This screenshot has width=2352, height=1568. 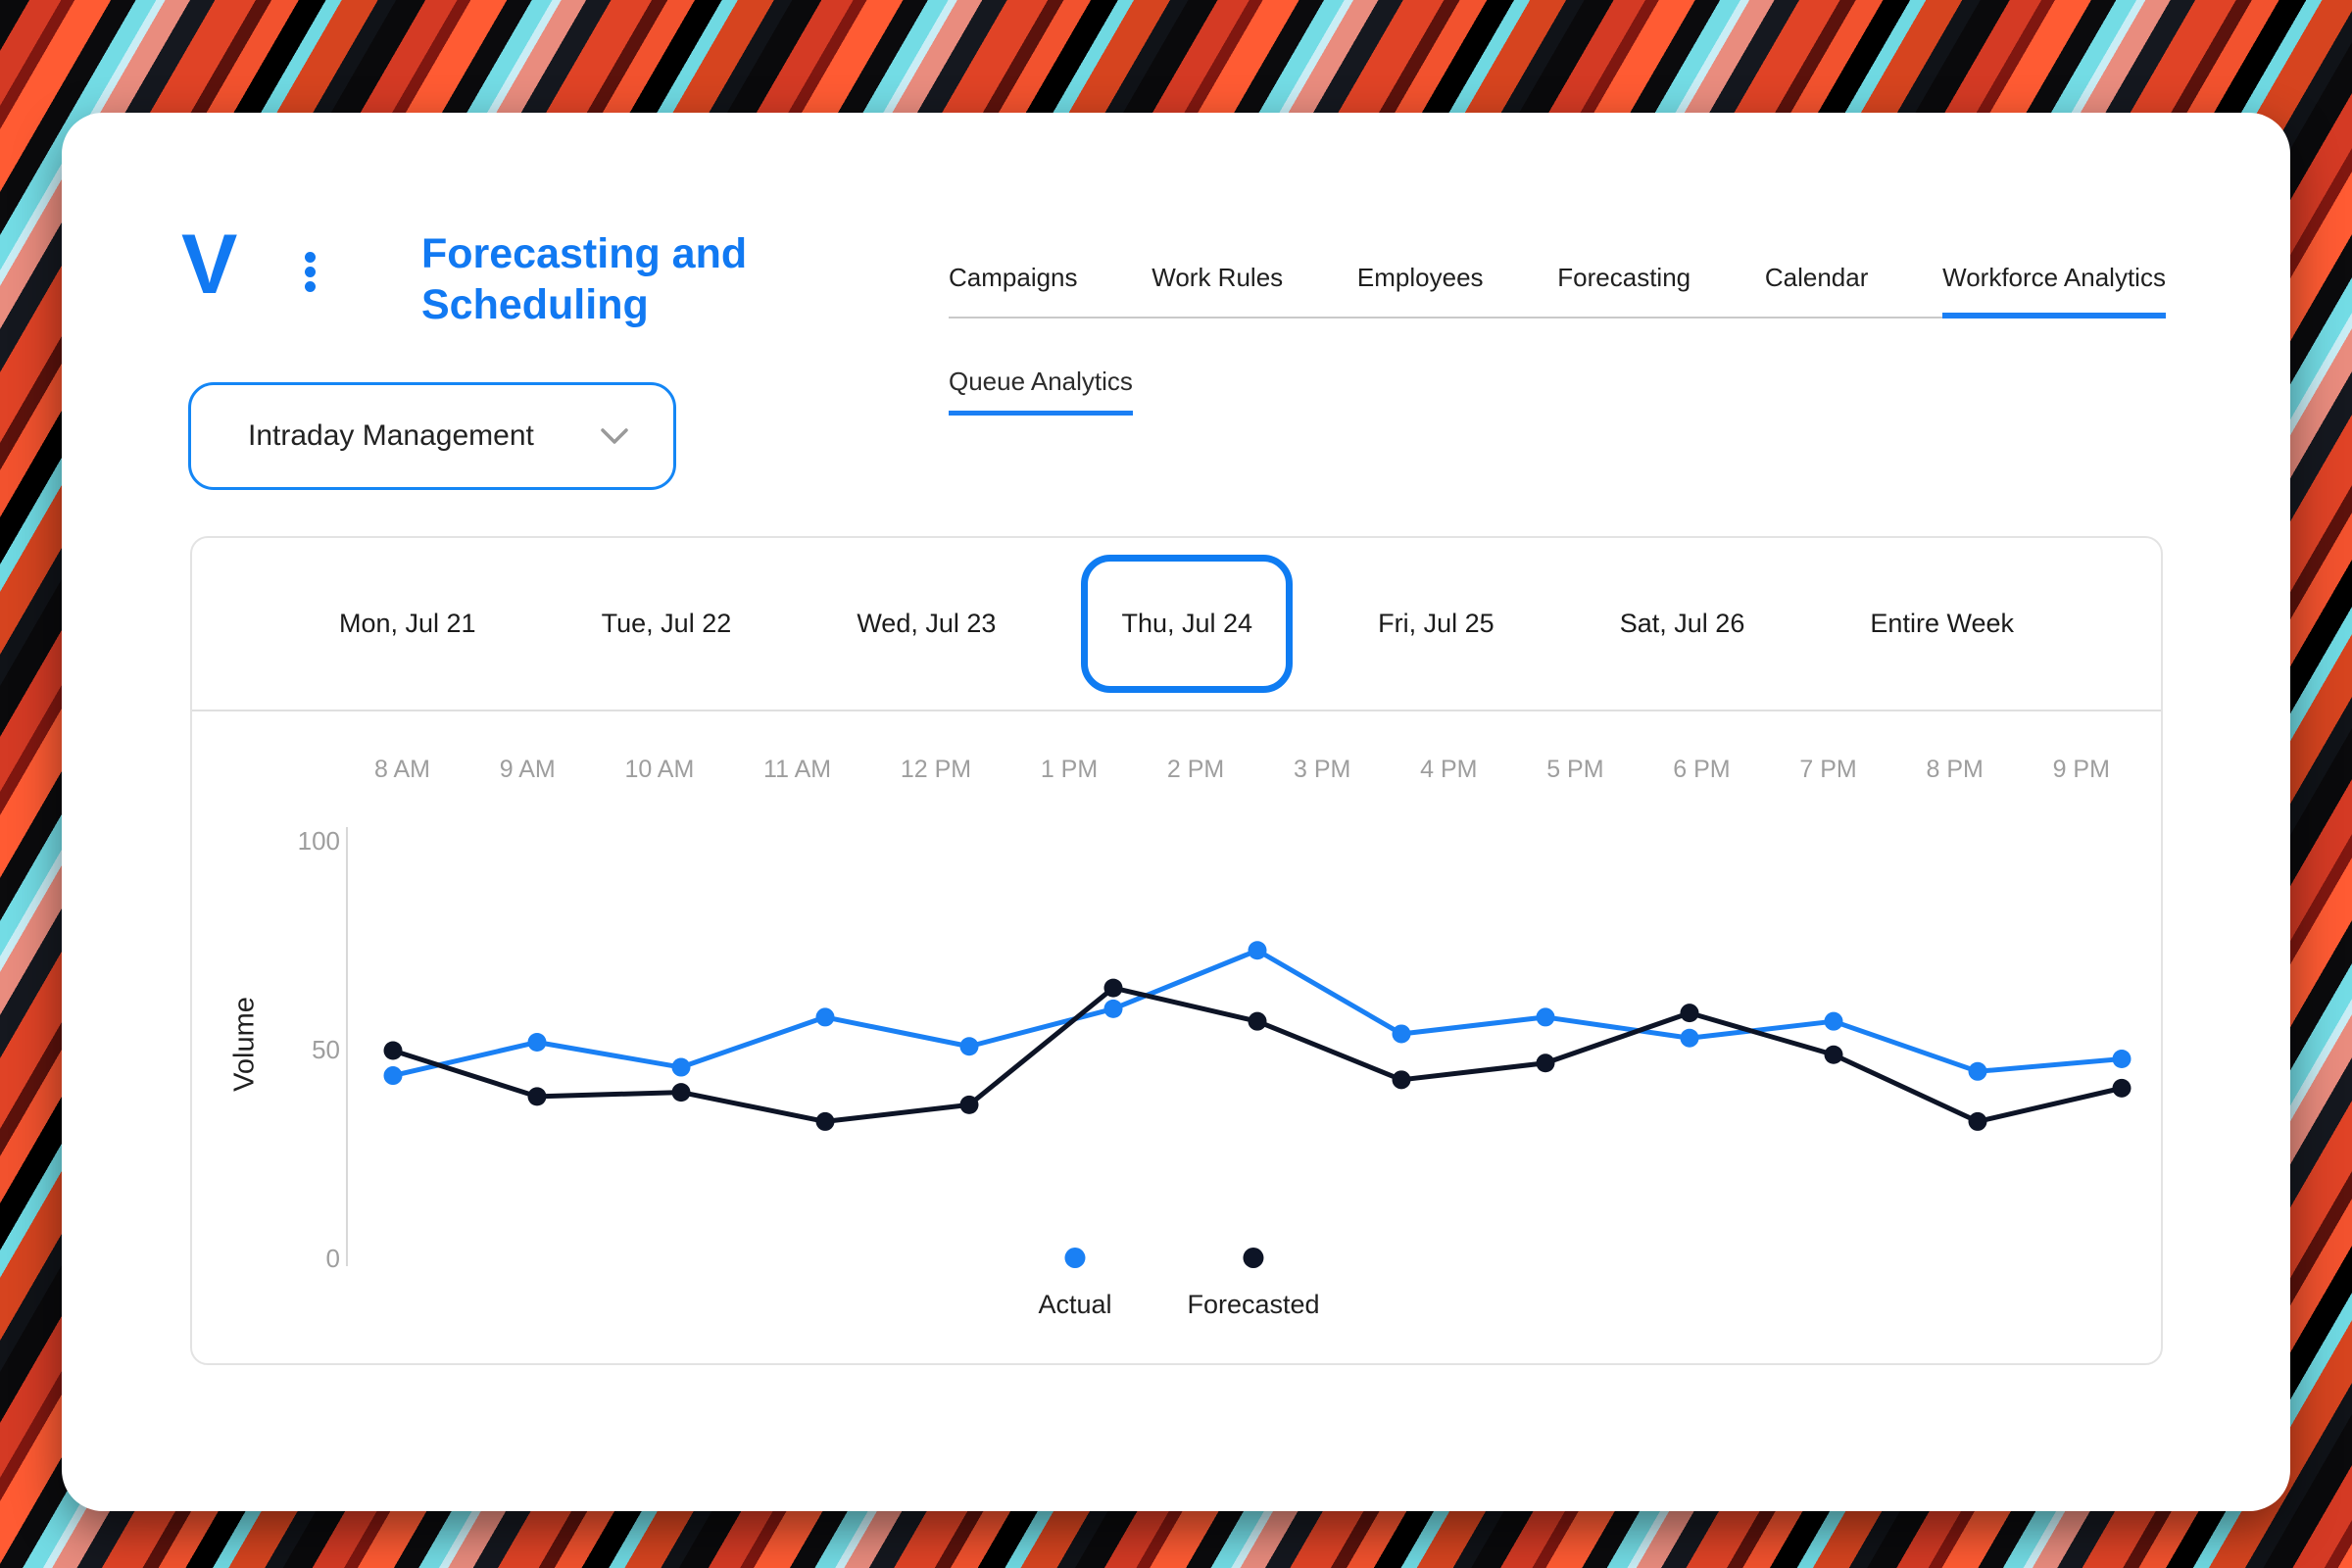 What do you see at coordinates (1449, 769) in the screenshot?
I see `x-tick-4-pm: 4 PM` at bounding box center [1449, 769].